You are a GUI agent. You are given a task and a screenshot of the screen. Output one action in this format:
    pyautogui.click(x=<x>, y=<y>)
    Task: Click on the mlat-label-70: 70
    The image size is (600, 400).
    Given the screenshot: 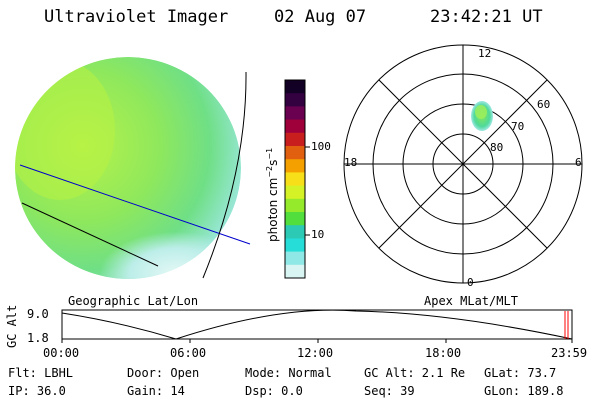 What is the action you would take?
    pyautogui.click(x=518, y=126)
    